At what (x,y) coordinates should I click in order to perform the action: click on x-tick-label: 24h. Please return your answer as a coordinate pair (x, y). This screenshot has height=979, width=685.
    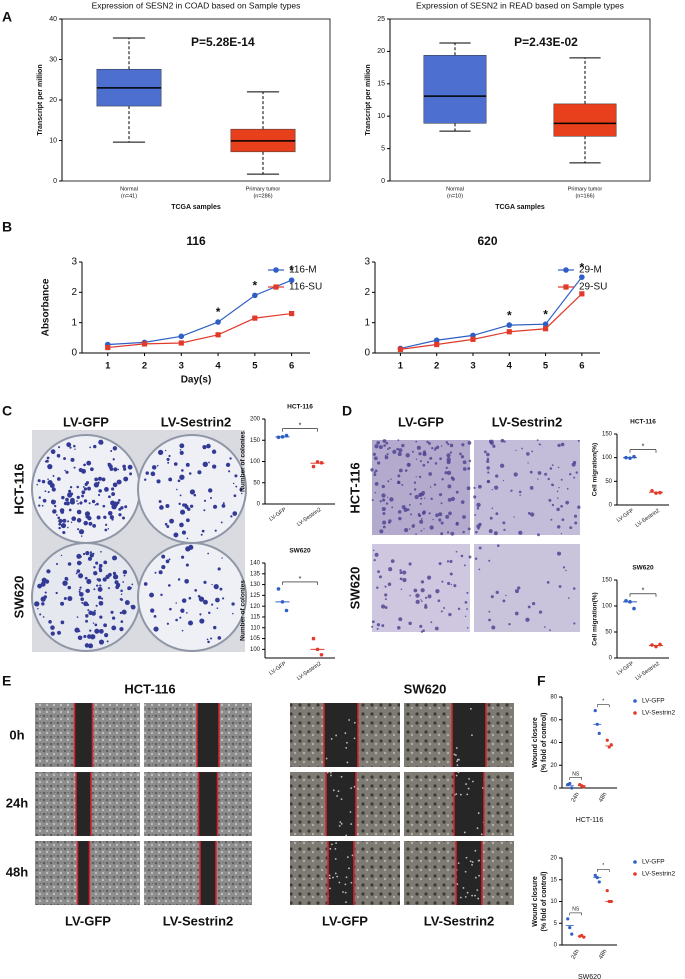
    Looking at the image, I should click on (576, 955).